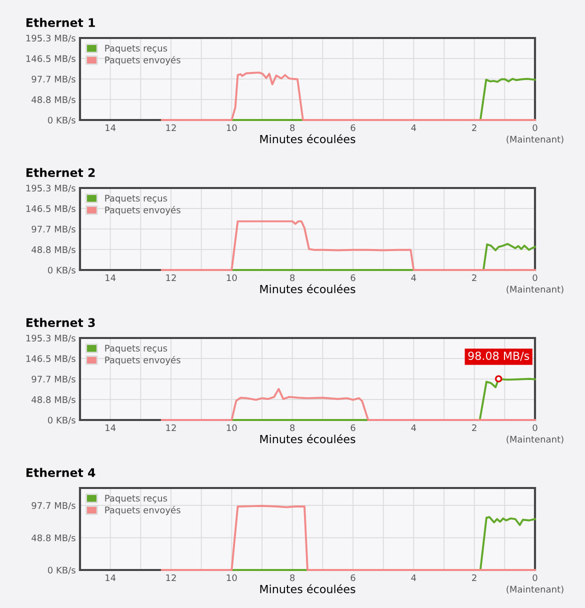 Image resolution: width=585 pixels, height=608 pixels. What do you see at coordinates (61, 473) in the screenshot?
I see `chart-title: Ethernet 4` at bounding box center [61, 473].